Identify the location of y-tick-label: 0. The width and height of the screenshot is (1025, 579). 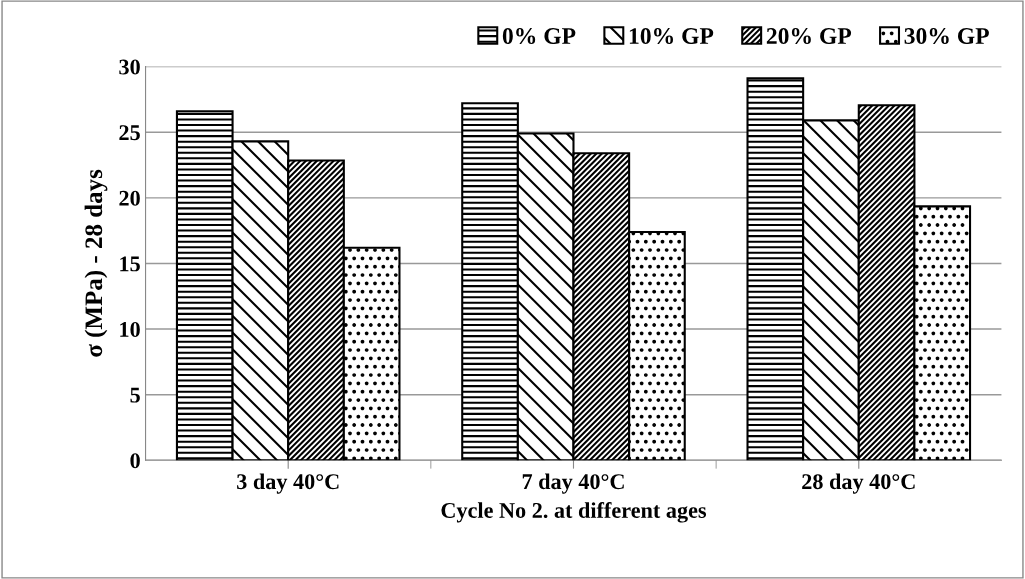
(135, 461).